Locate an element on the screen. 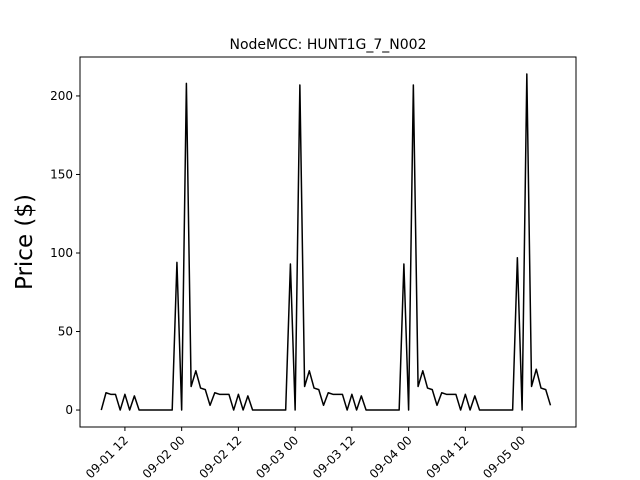  y-tick-label: 0 is located at coordinates (69, 410).